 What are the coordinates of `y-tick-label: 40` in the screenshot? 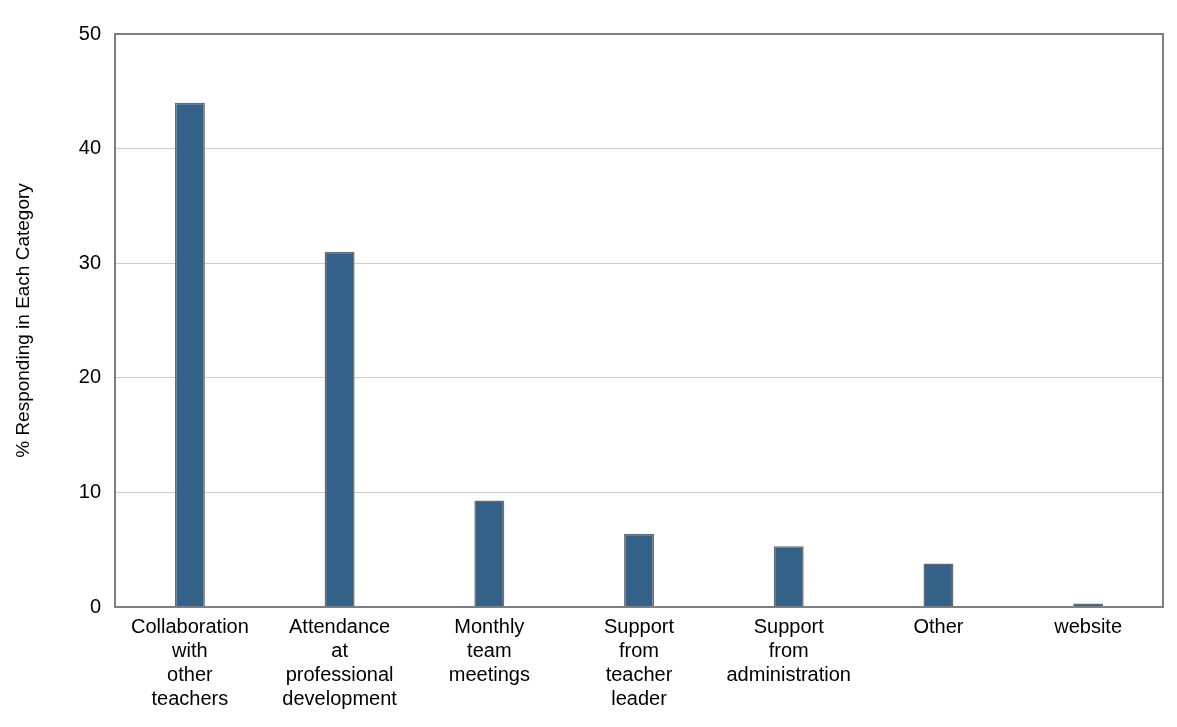 It's located at (90, 147).